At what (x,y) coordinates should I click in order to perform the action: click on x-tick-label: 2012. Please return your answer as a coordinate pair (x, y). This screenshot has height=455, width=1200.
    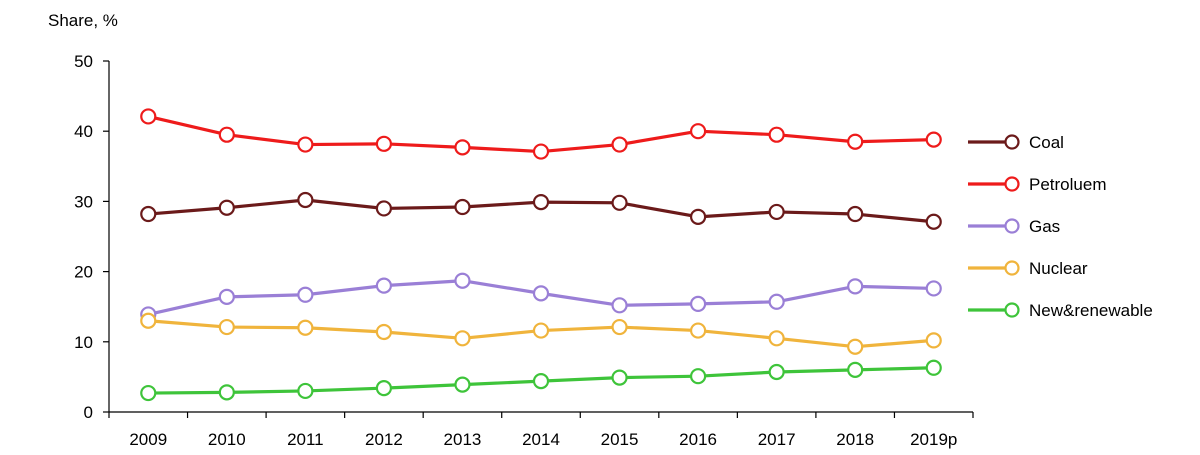
    Looking at the image, I should click on (384, 439).